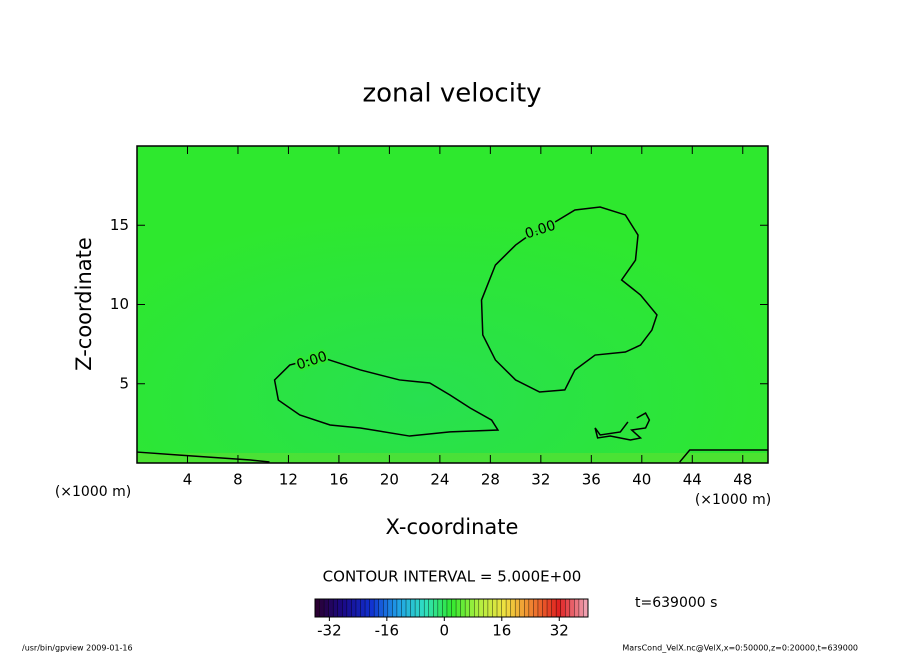 Image resolution: width=904 pixels, height=654 pixels. I want to click on x-tick-label: 4, so click(188, 480).